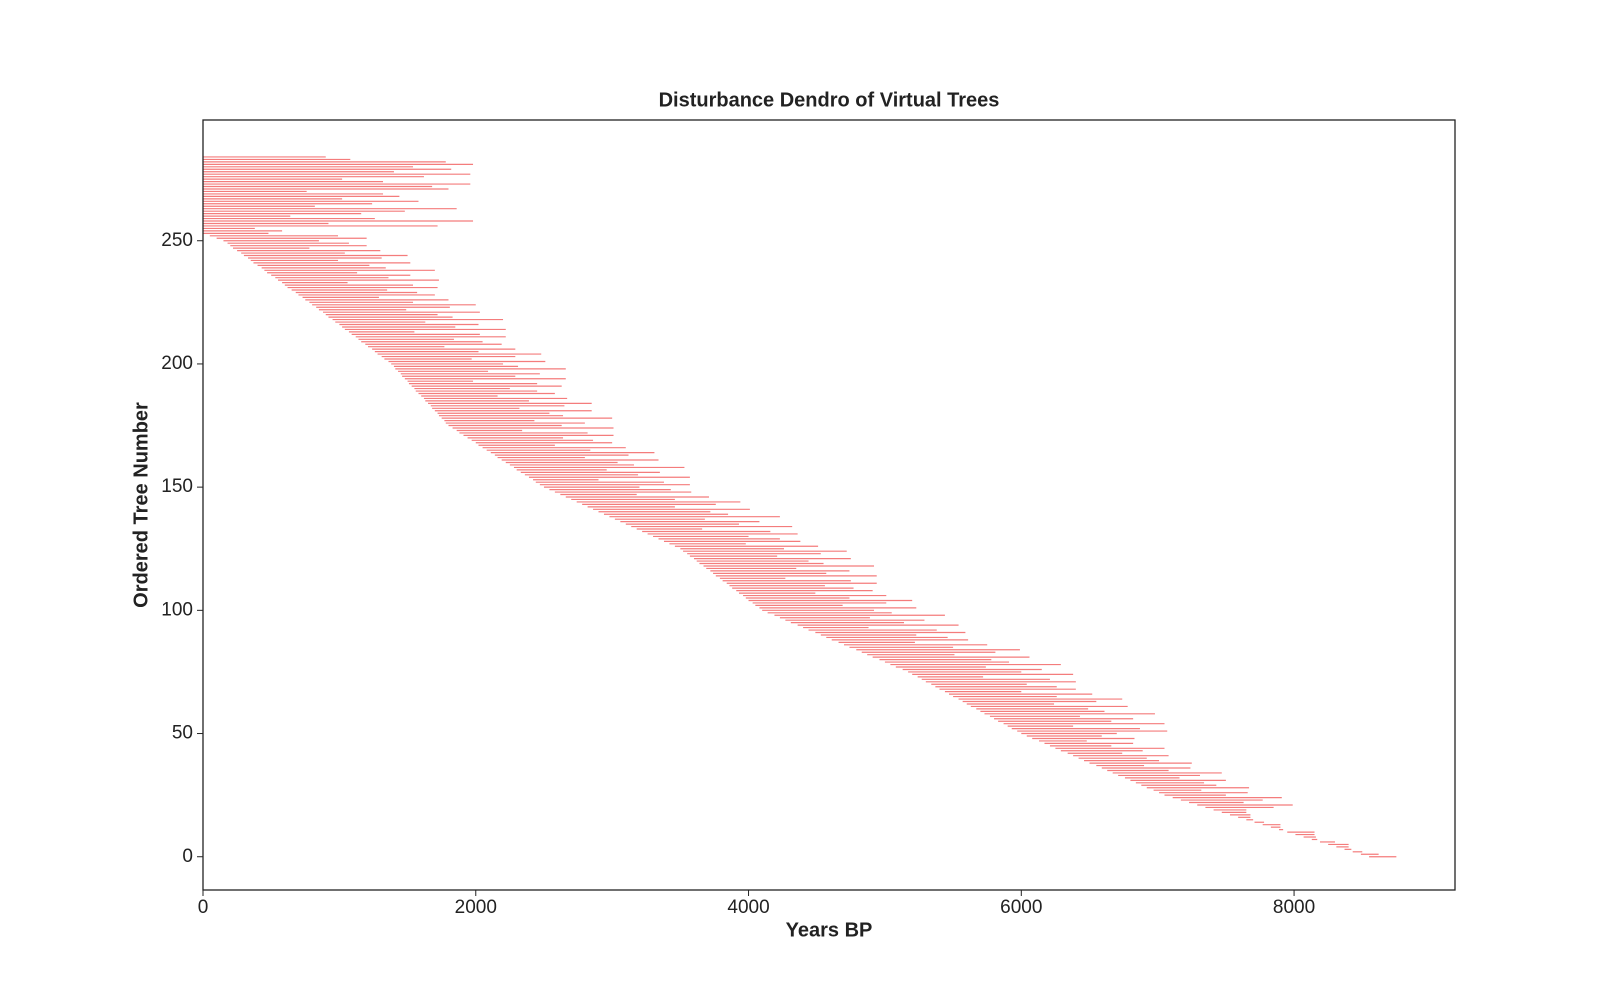 The height and width of the screenshot is (990, 1600). What do you see at coordinates (177, 486) in the screenshot?
I see `y-tick-label: 150` at bounding box center [177, 486].